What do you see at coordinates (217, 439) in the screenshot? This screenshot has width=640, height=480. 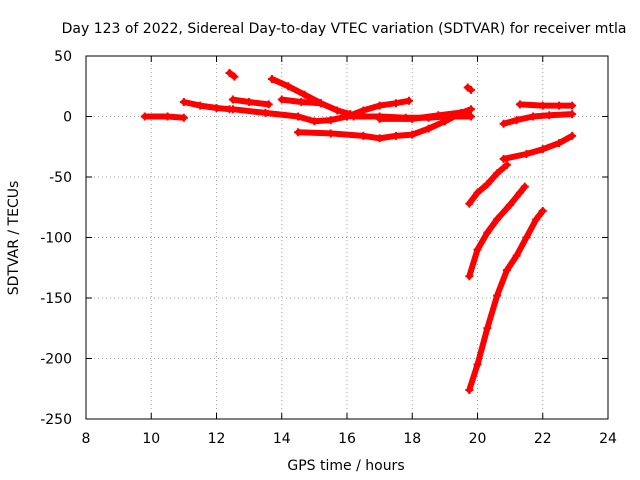 I see `x-tick-label: 12` at bounding box center [217, 439].